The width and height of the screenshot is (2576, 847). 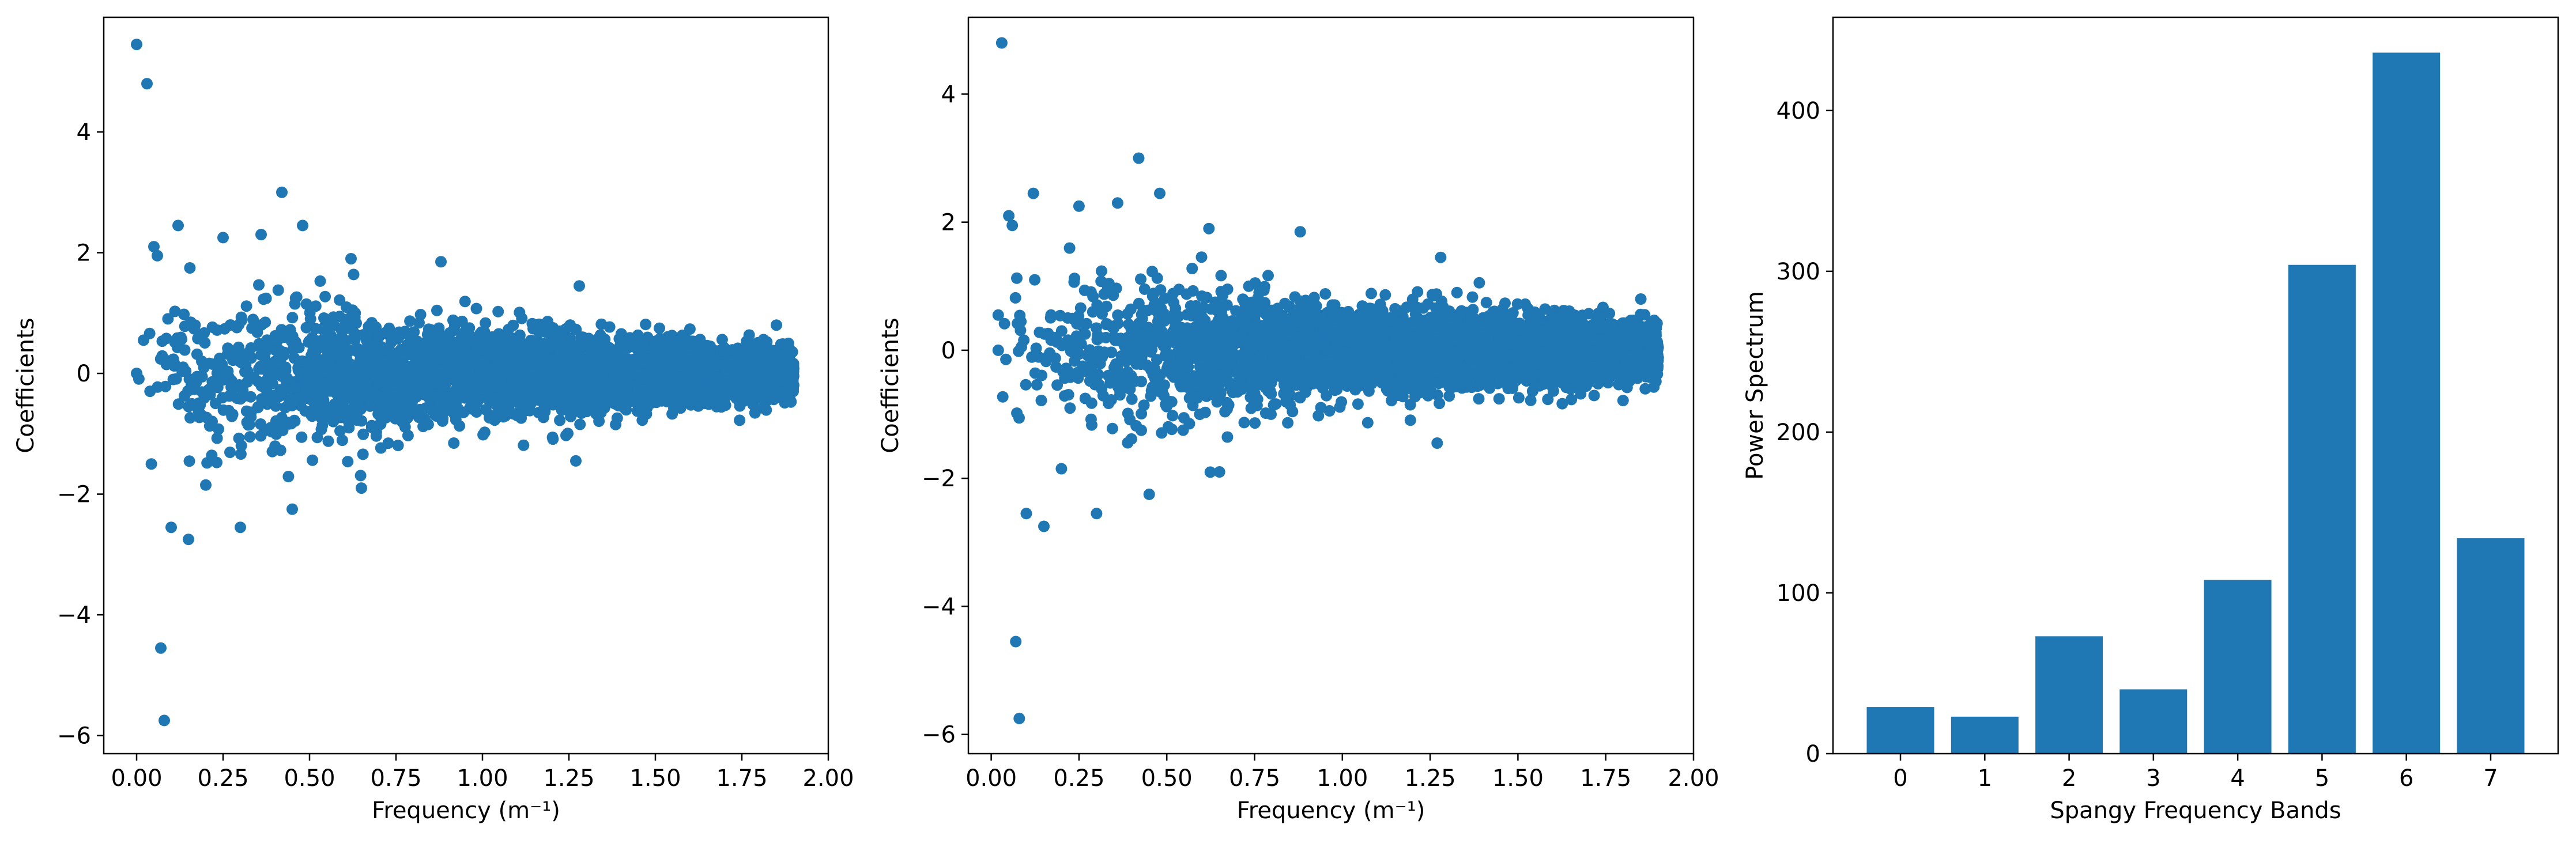 I want to click on x-tick-label: 1.75, so click(x=741, y=778).